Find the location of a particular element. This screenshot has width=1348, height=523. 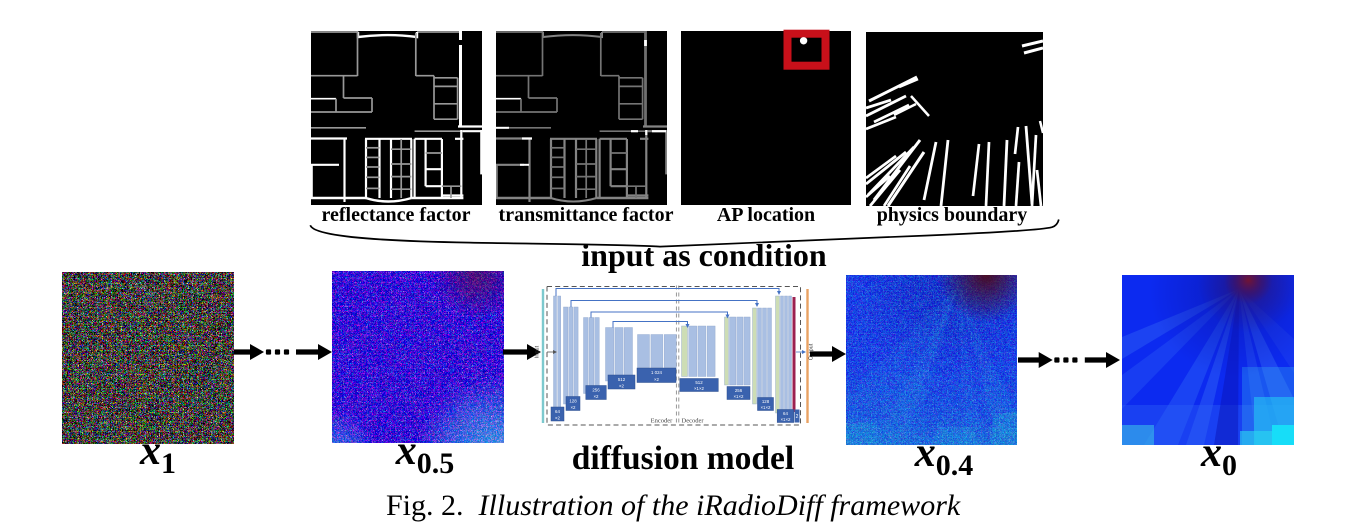

svg-text: Input is located at coordinates (538, 351).